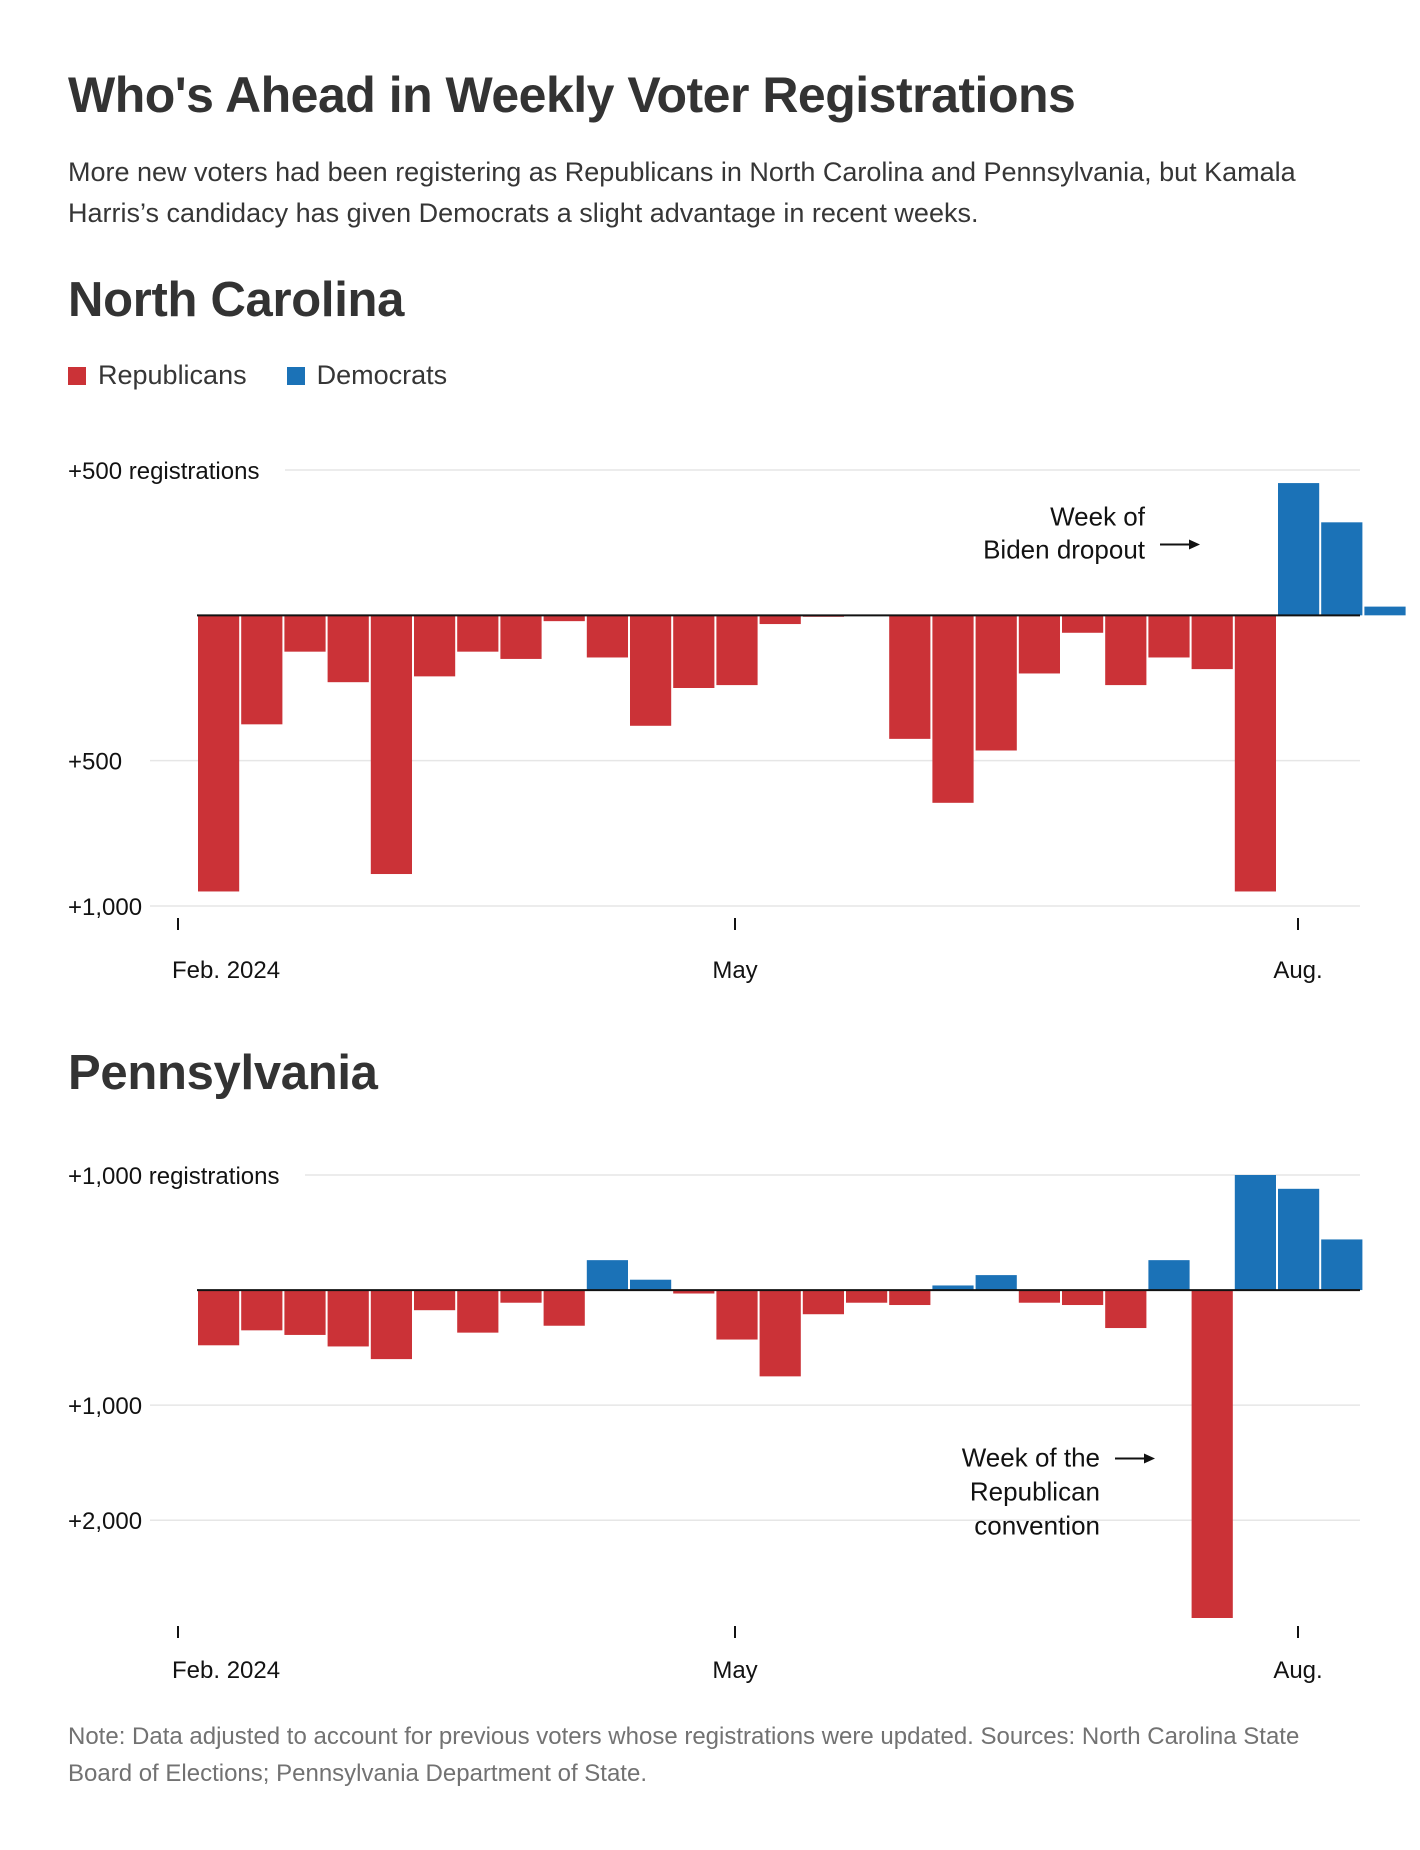 Image resolution: width=1420 pixels, height=1850 pixels. Describe the element at coordinates (295, 375) in the screenshot. I see `legend-swatch-democrats` at that location.